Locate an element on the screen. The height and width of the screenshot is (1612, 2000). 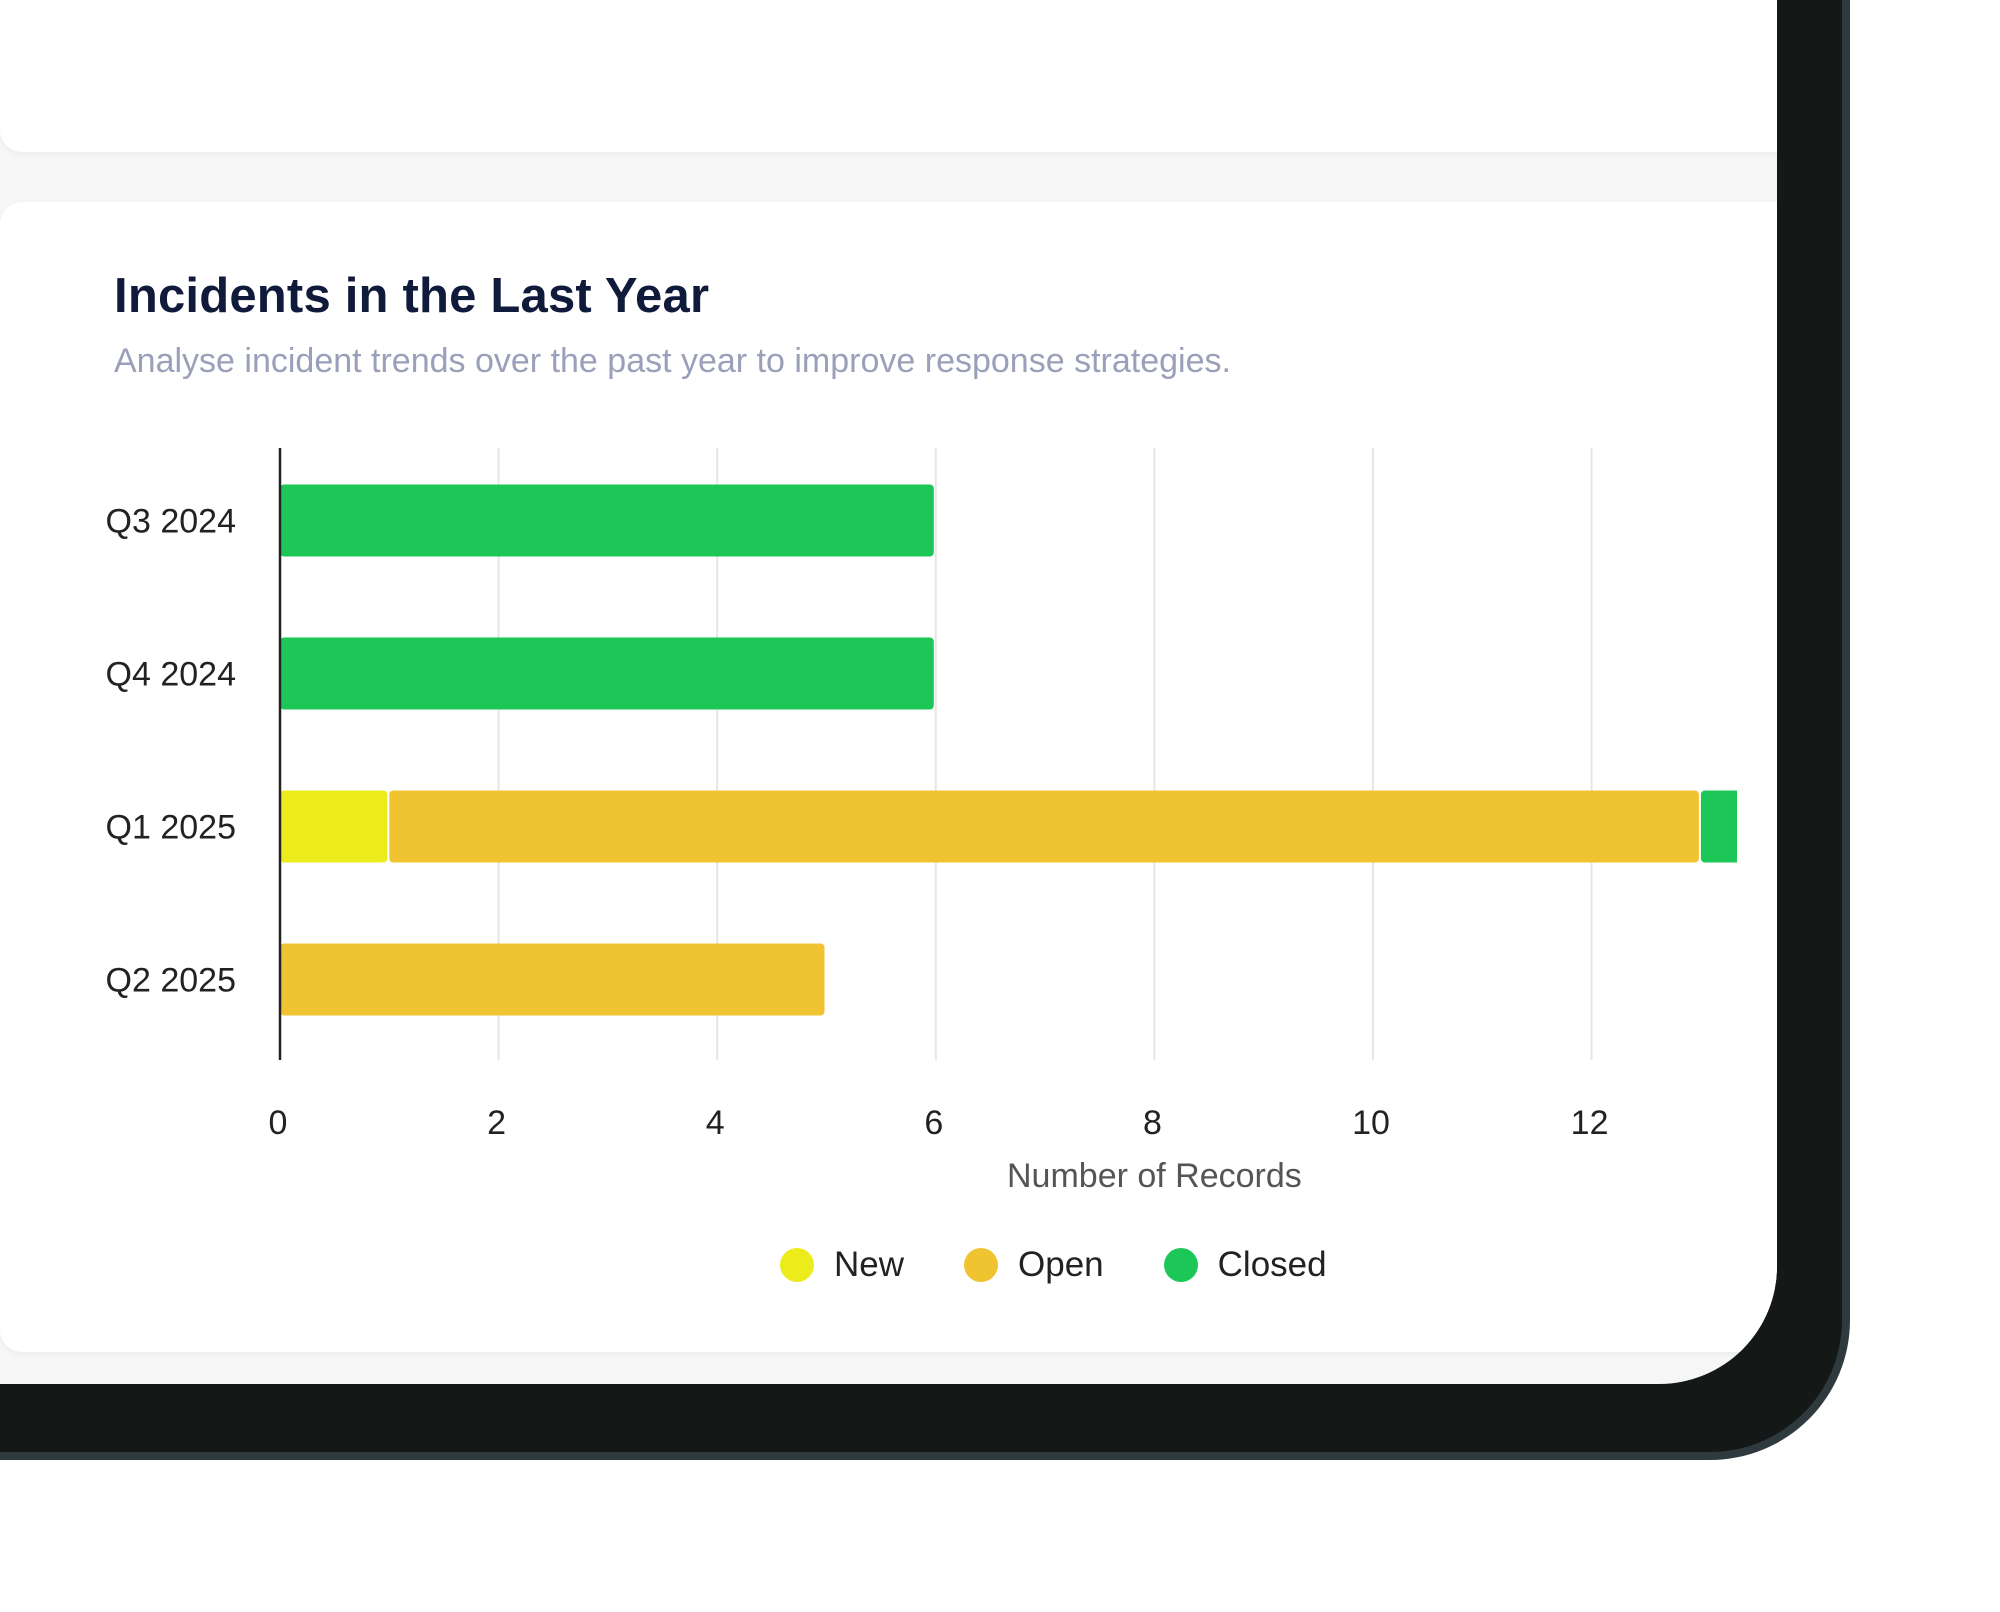
legend-item-closed: Closed is located at coordinates (1245, 1265).